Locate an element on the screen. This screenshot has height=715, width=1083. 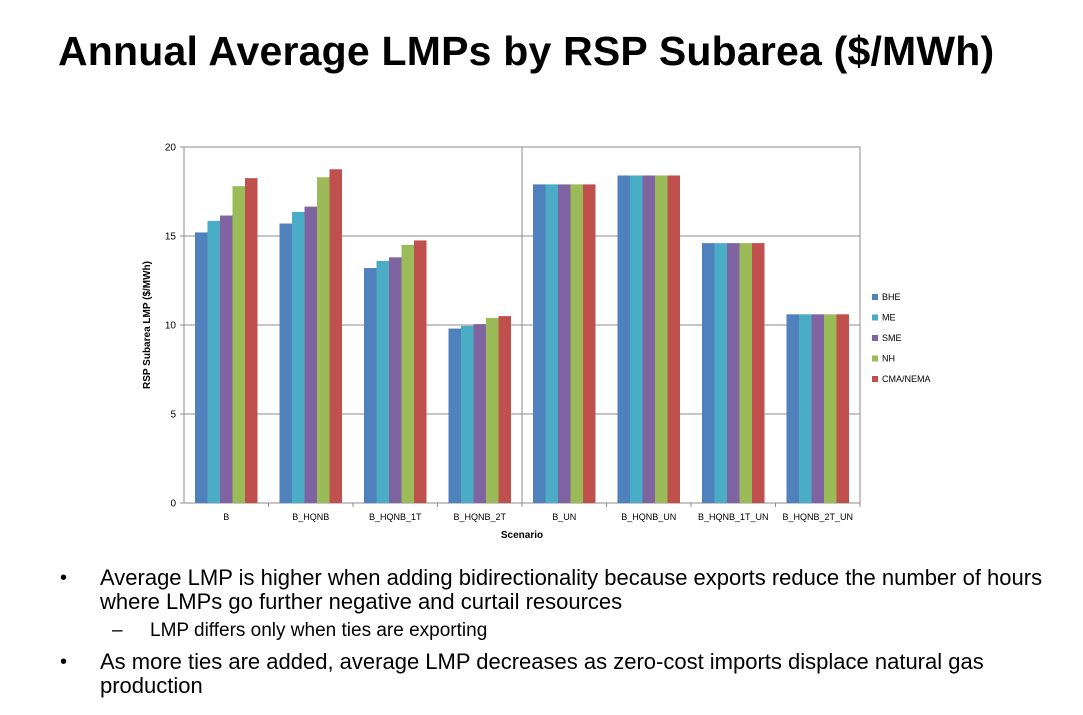
x-tick-label: B_HQNB_2T is located at coordinates (479, 517).